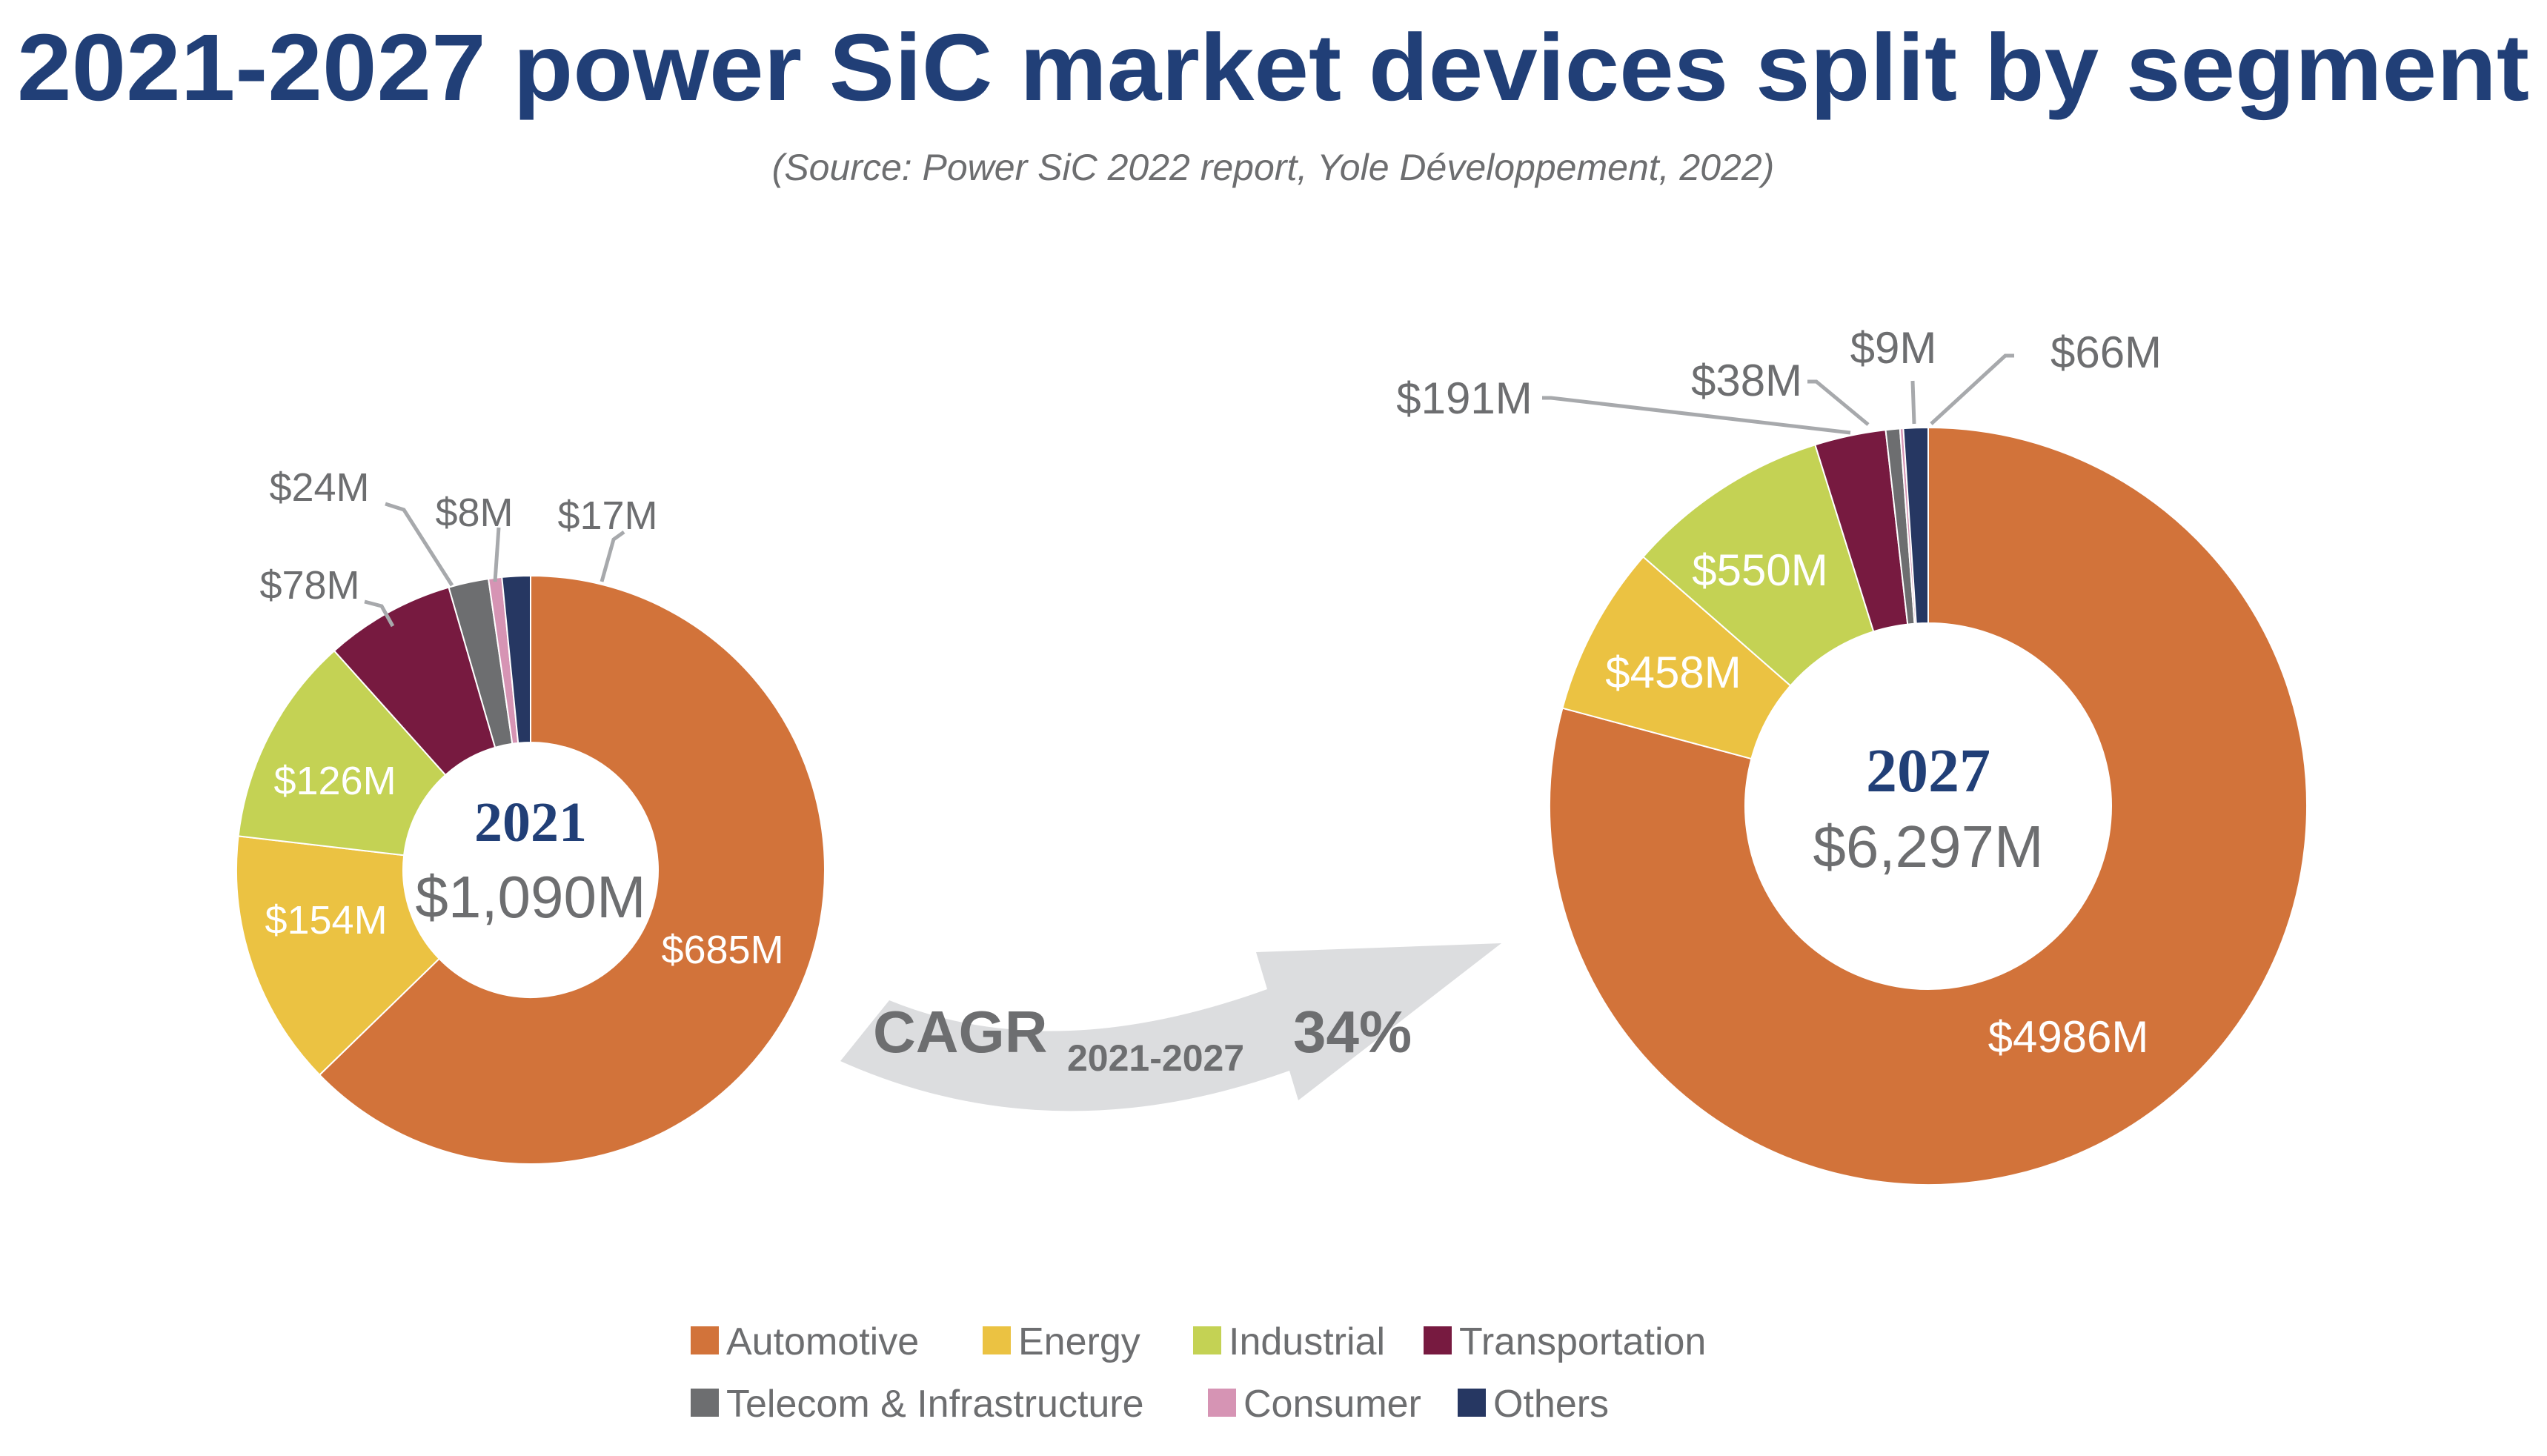 The width and height of the screenshot is (2547, 1456). What do you see at coordinates (342, 753) in the screenshot?
I see `slice-industrial` at bounding box center [342, 753].